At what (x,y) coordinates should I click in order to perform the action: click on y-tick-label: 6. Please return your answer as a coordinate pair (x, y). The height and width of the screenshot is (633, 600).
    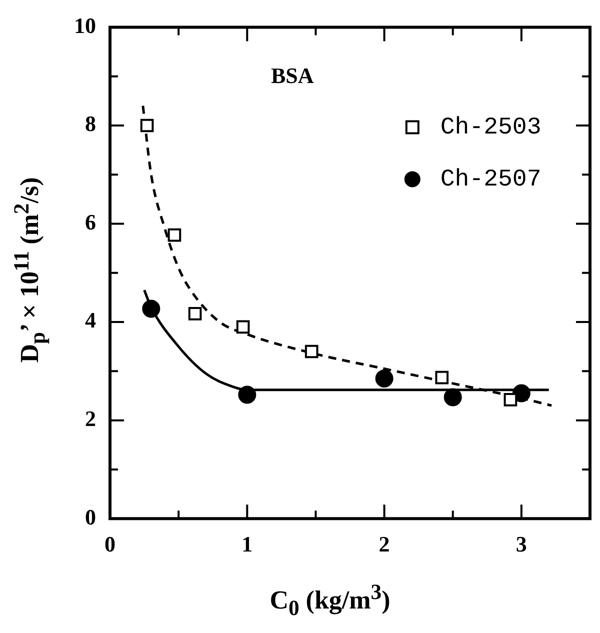
    Looking at the image, I should click on (90, 221).